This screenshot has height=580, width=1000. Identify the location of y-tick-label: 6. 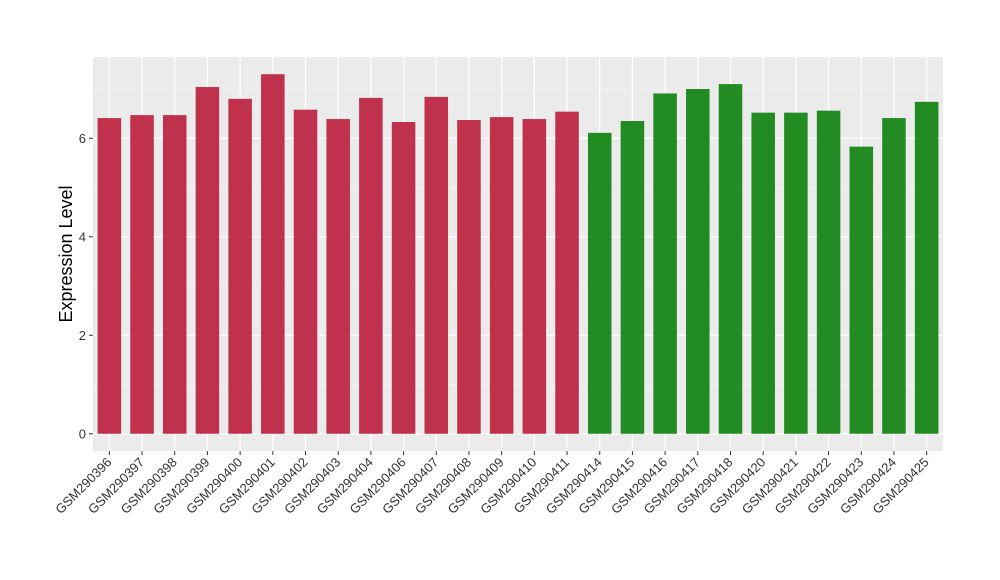
(82, 138).